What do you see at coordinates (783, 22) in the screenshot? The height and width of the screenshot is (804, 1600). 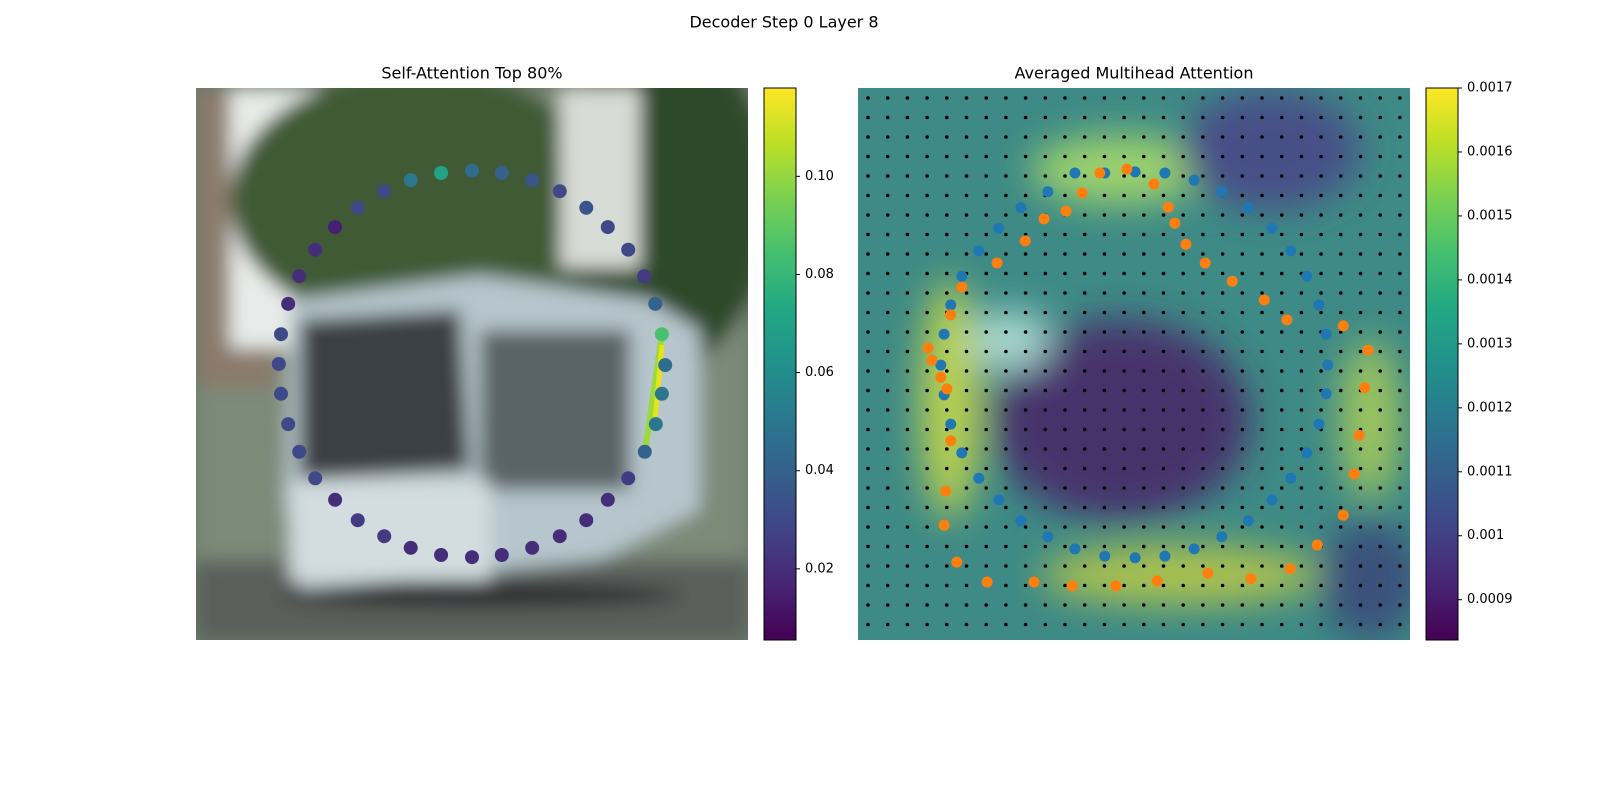 I see `figure-title: Decoder Step 0 Layer 8` at bounding box center [783, 22].